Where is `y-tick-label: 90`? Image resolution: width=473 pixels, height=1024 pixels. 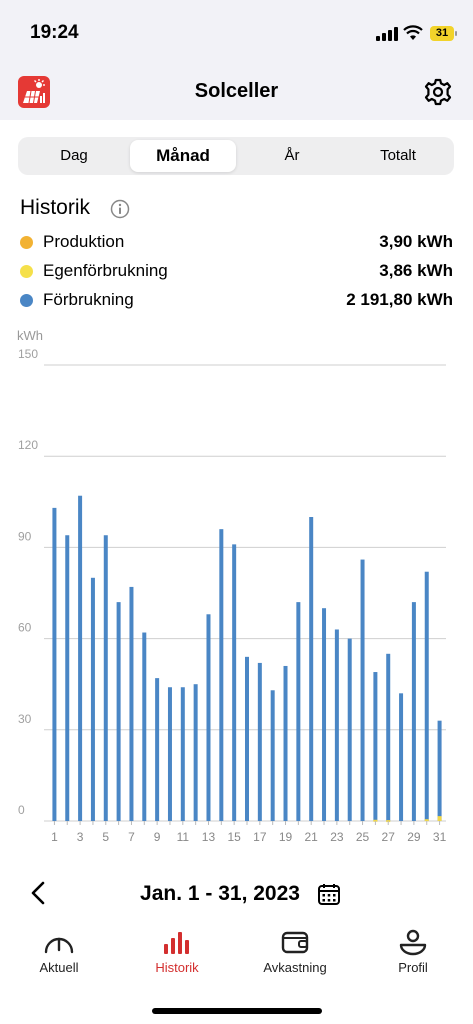 y-tick-label: 90 is located at coordinates (25, 536).